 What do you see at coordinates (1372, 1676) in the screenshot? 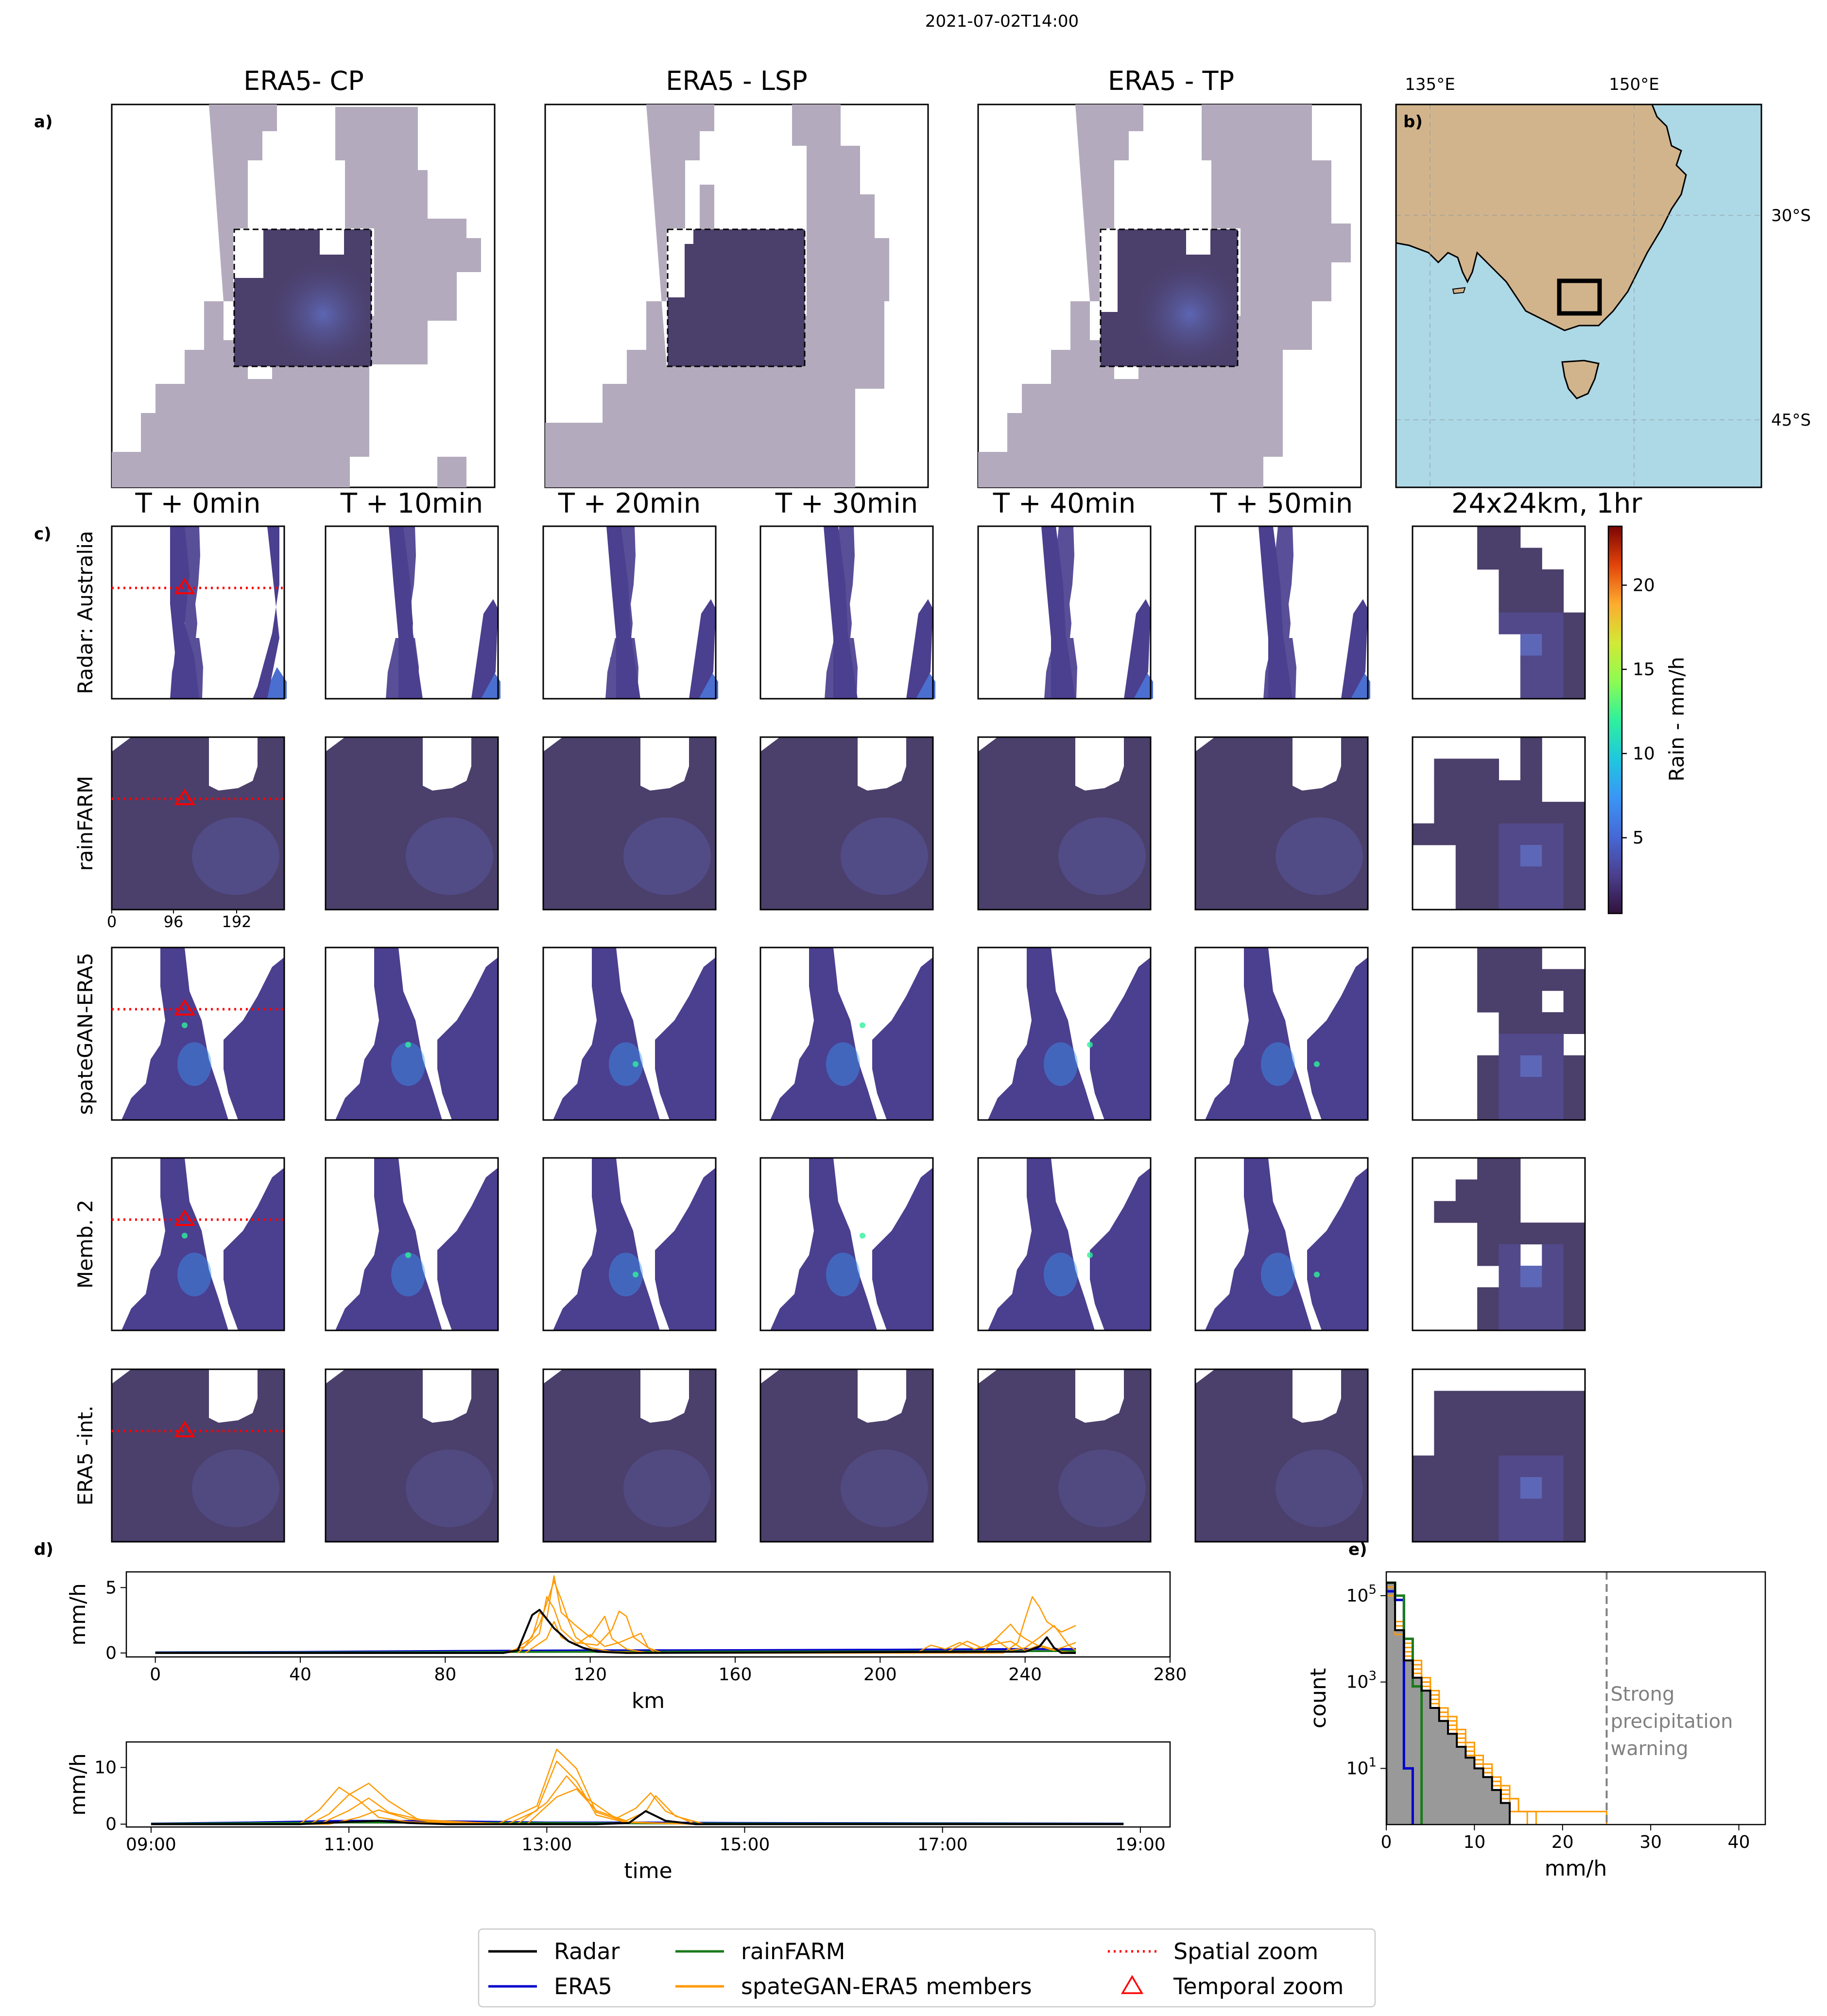
I see `ytick-exponent: 3` at bounding box center [1372, 1676].